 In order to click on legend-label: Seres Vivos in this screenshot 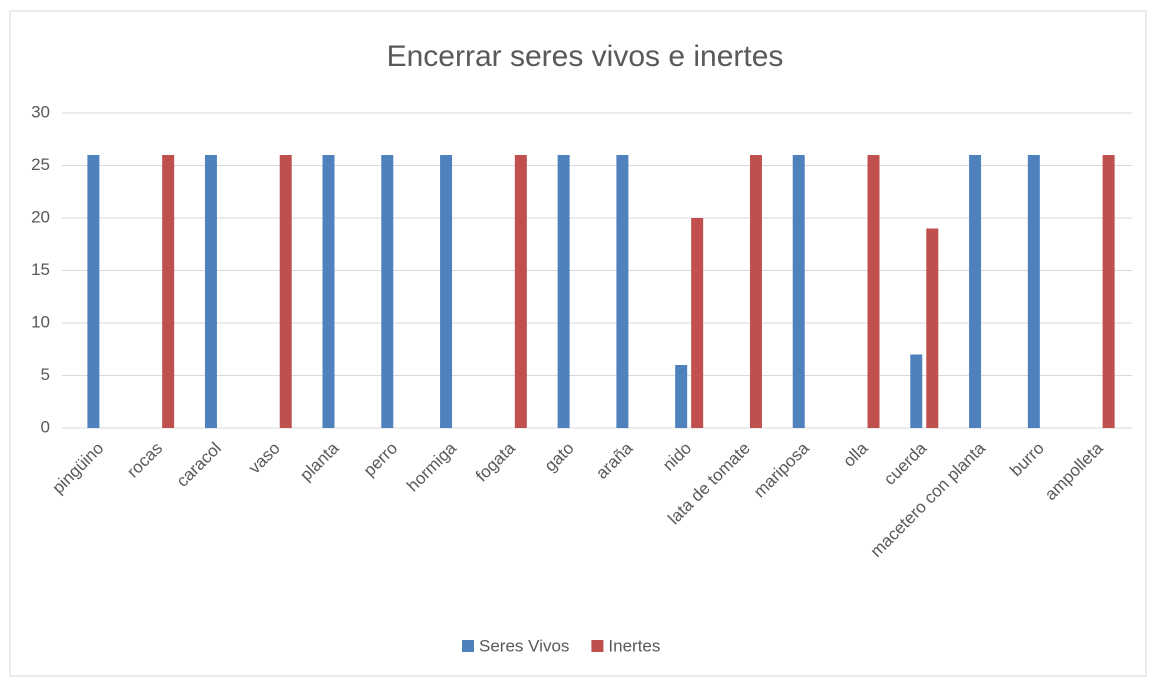, I will do `click(524, 645)`.